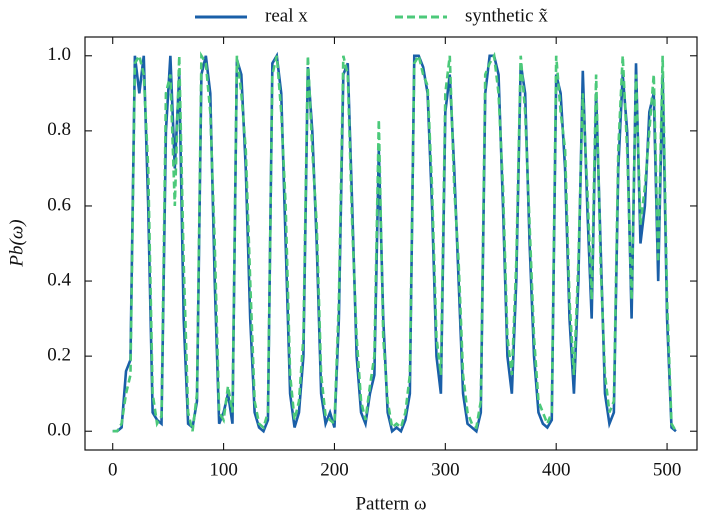 The width and height of the screenshot is (707, 518). Describe the element at coordinates (59, 54) in the screenshot. I see `y-tick-label: 1.0` at that location.